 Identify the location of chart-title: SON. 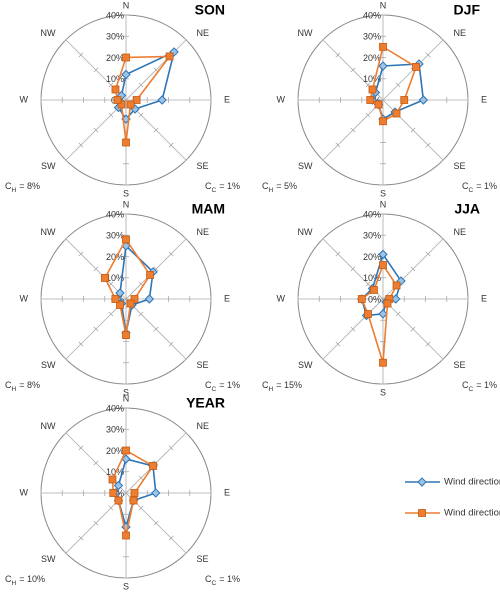
(210, 10).